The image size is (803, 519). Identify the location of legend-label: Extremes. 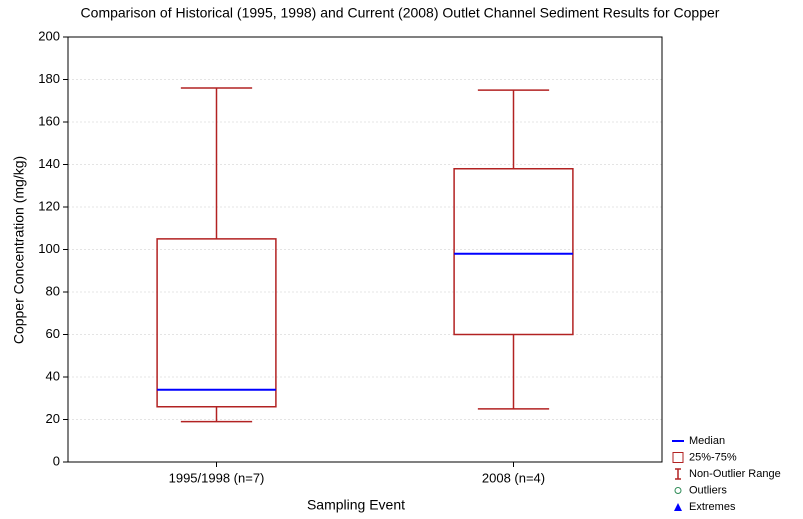
(712, 507).